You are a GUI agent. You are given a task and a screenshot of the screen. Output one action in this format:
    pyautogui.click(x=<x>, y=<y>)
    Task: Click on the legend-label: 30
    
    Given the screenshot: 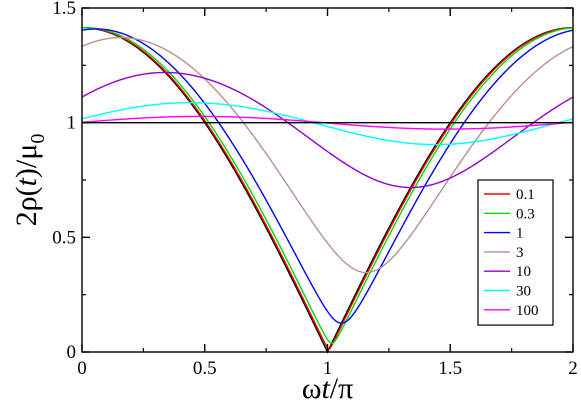 What is the action you would take?
    pyautogui.click(x=523, y=292)
    